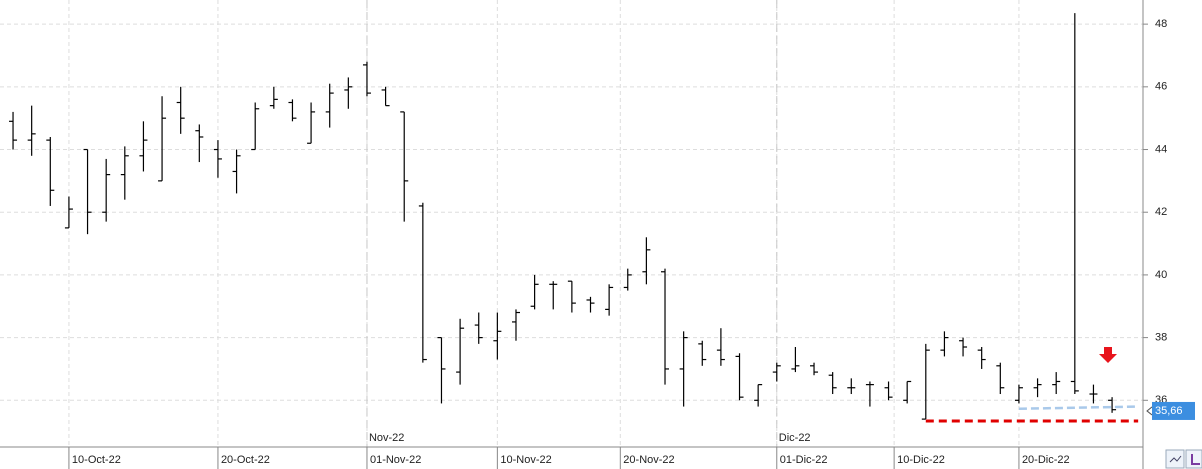  What do you see at coordinates (395, 460) in the screenshot?
I see `x-tick-label: 01-Nov-22` at bounding box center [395, 460].